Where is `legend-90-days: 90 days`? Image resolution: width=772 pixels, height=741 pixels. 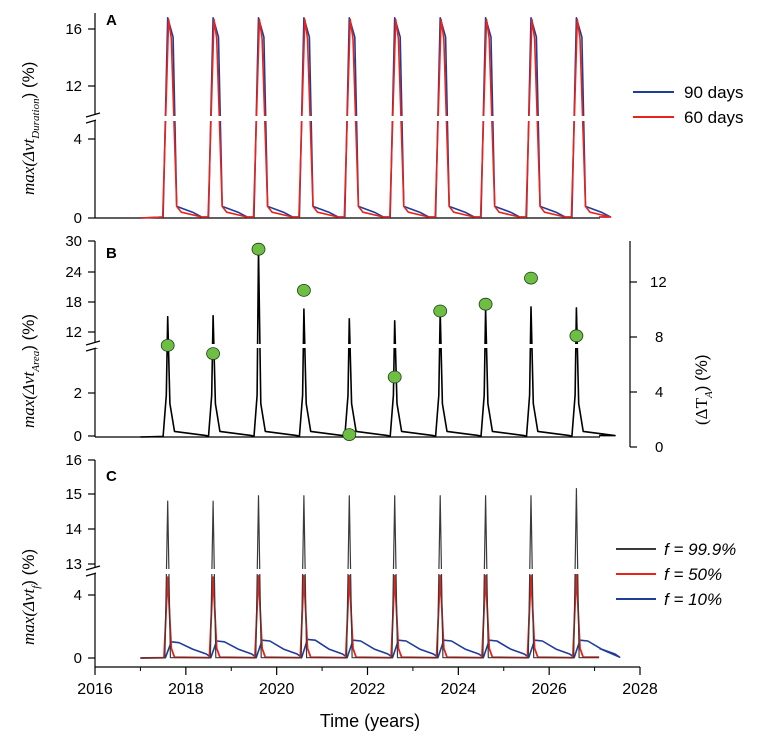
legend-90-days: 90 days is located at coordinates (714, 92).